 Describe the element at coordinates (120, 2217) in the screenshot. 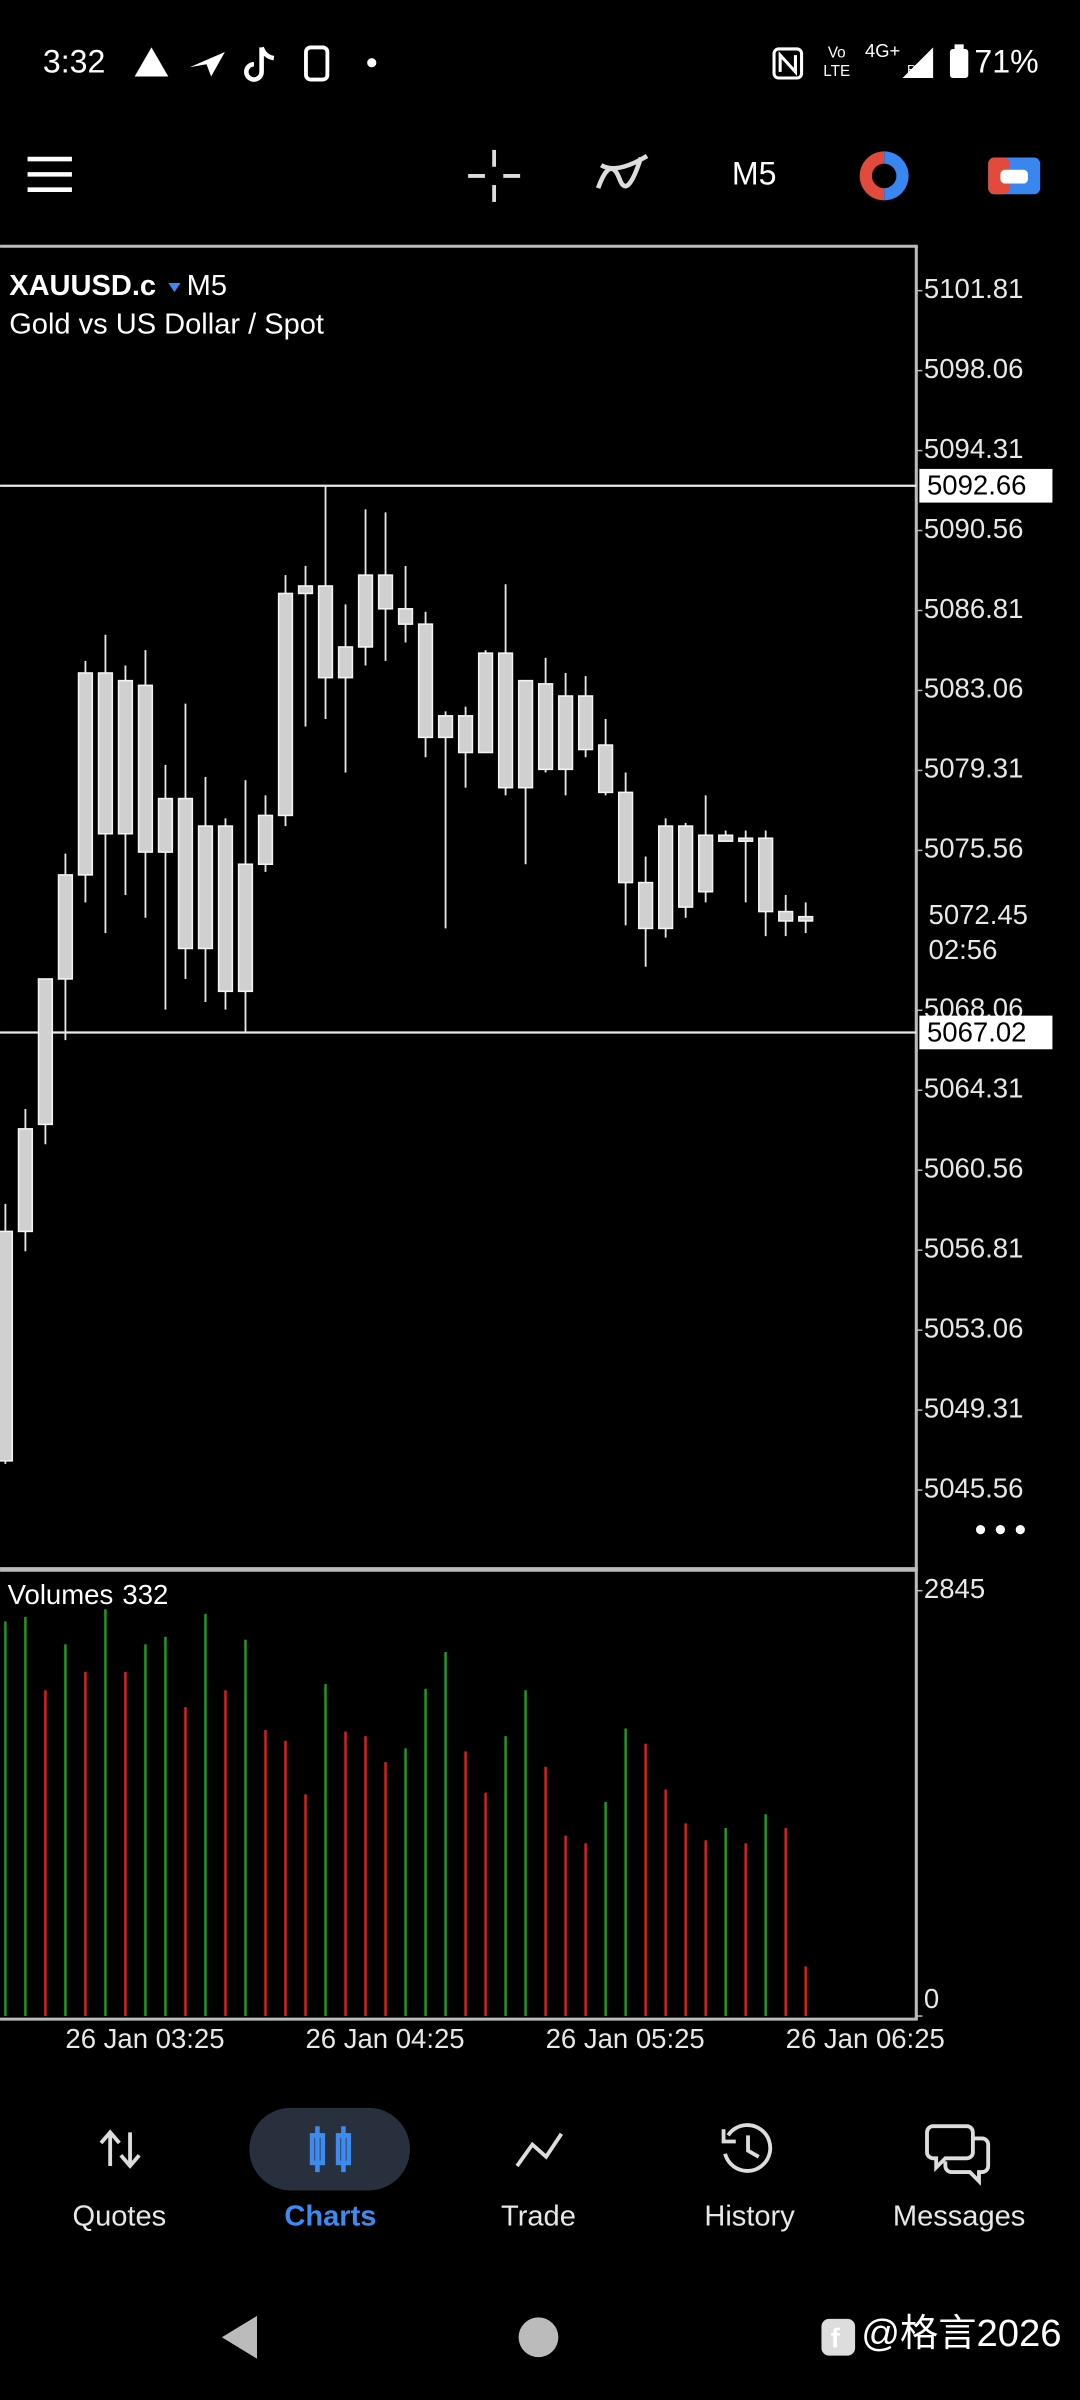

I see `nav-item: Quotes` at that location.